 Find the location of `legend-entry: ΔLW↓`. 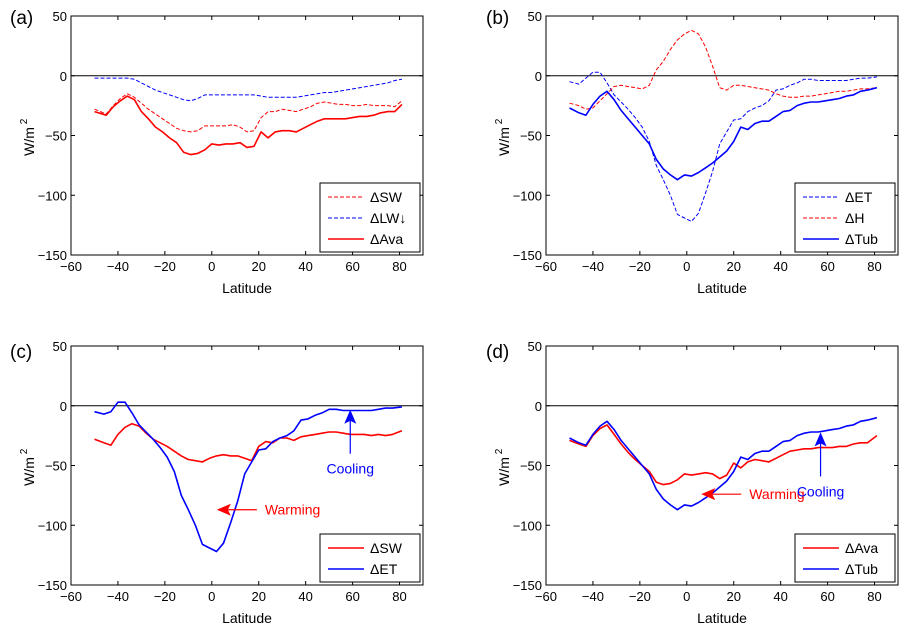

legend-entry: ΔLW↓ is located at coordinates (388, 218).